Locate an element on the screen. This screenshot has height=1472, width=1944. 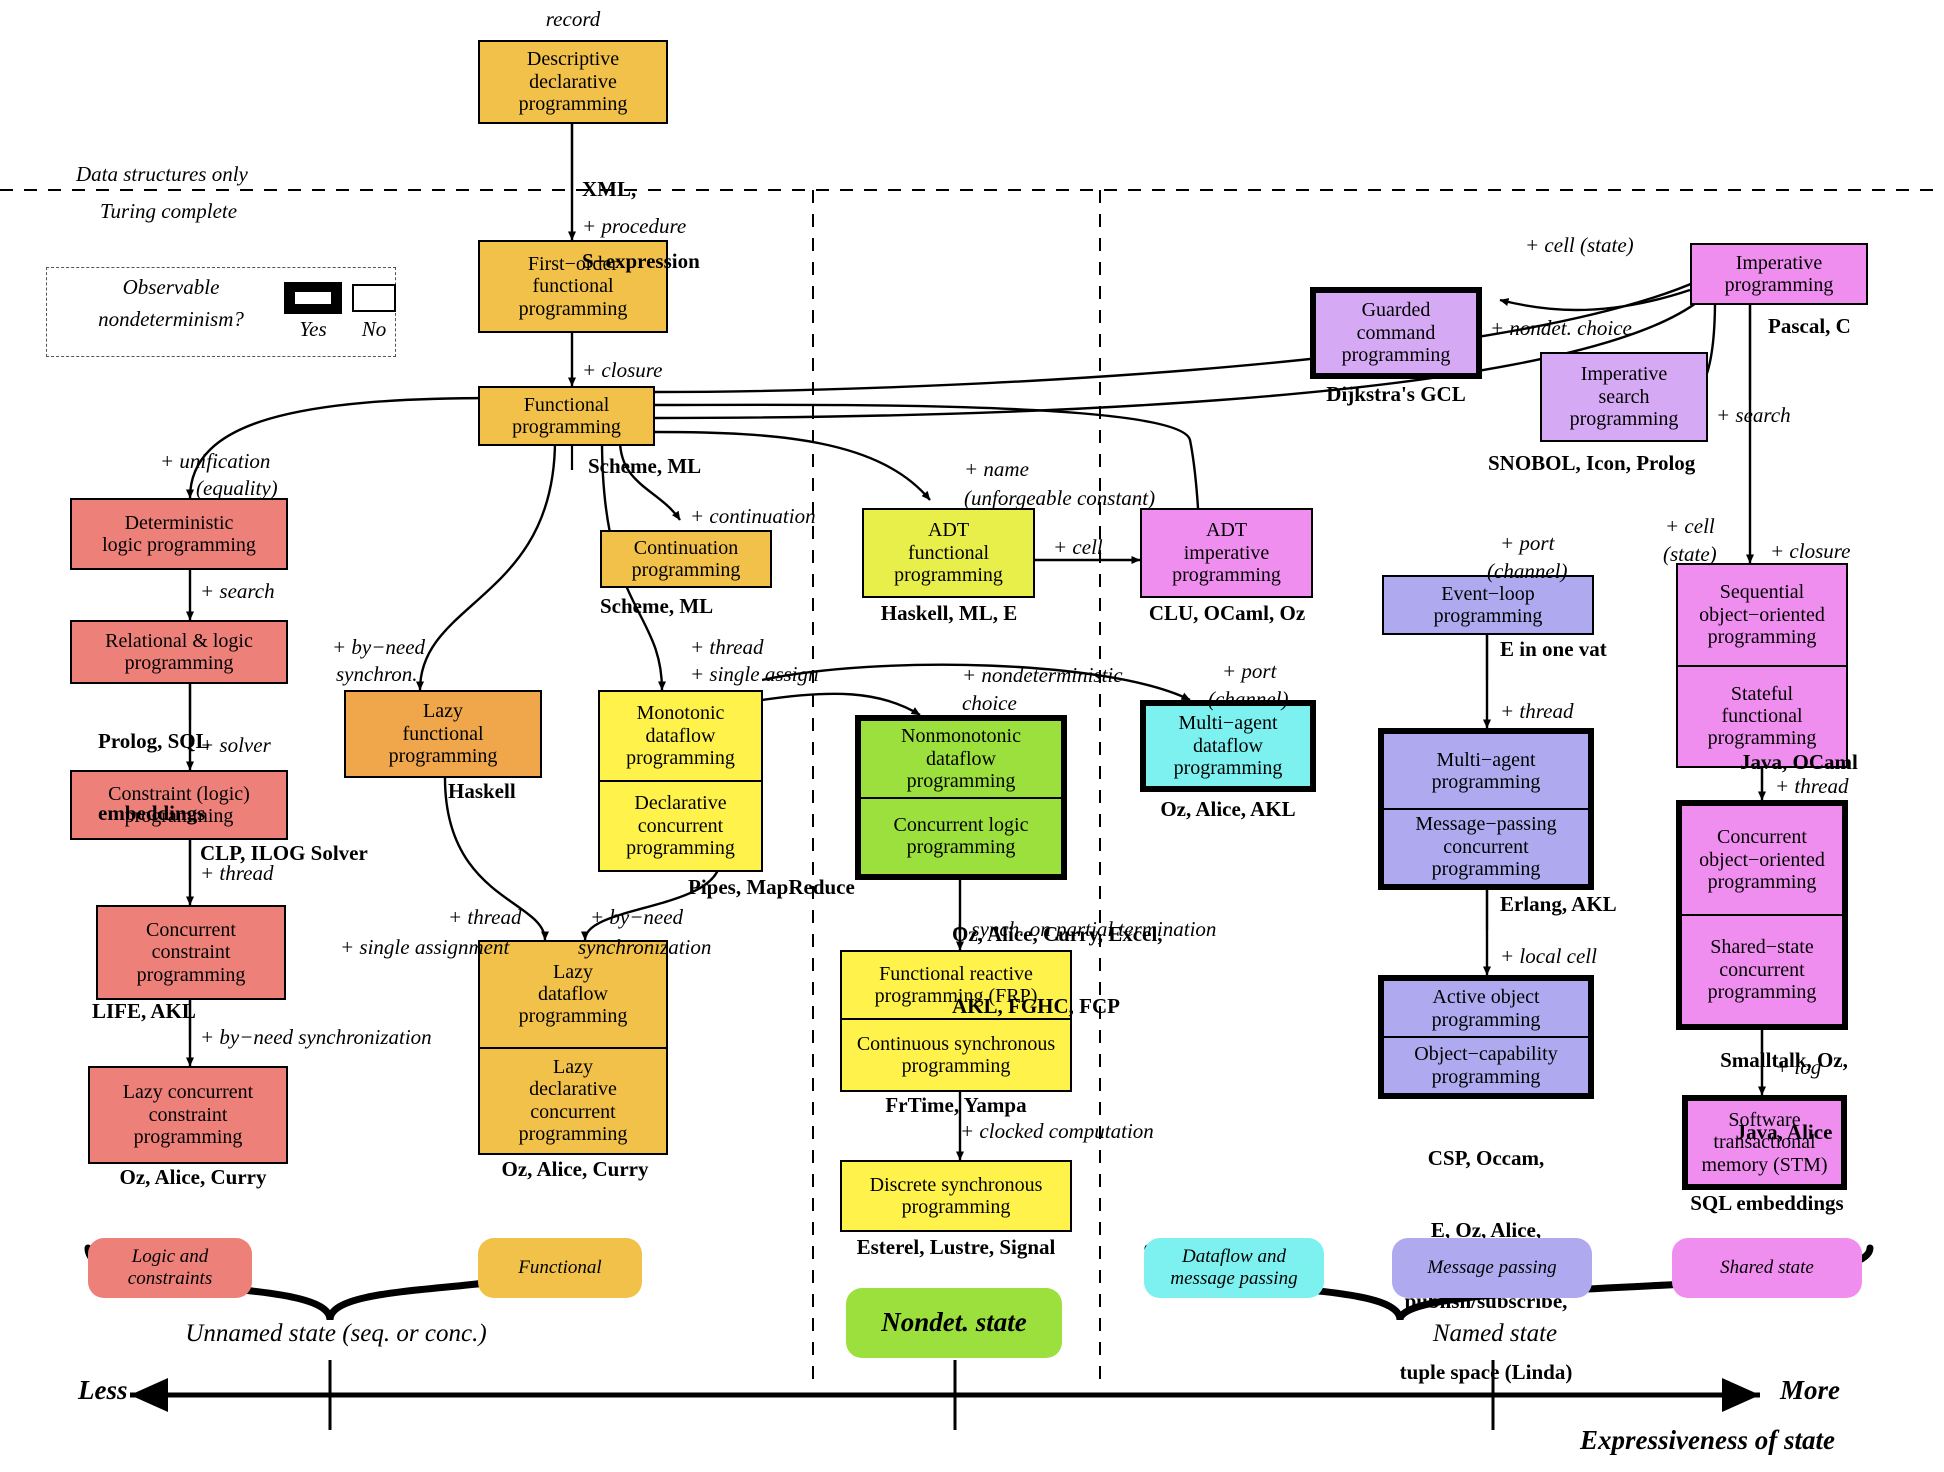
box-relational-logic: Relational & logic programming is located at coordinates (179, 652).